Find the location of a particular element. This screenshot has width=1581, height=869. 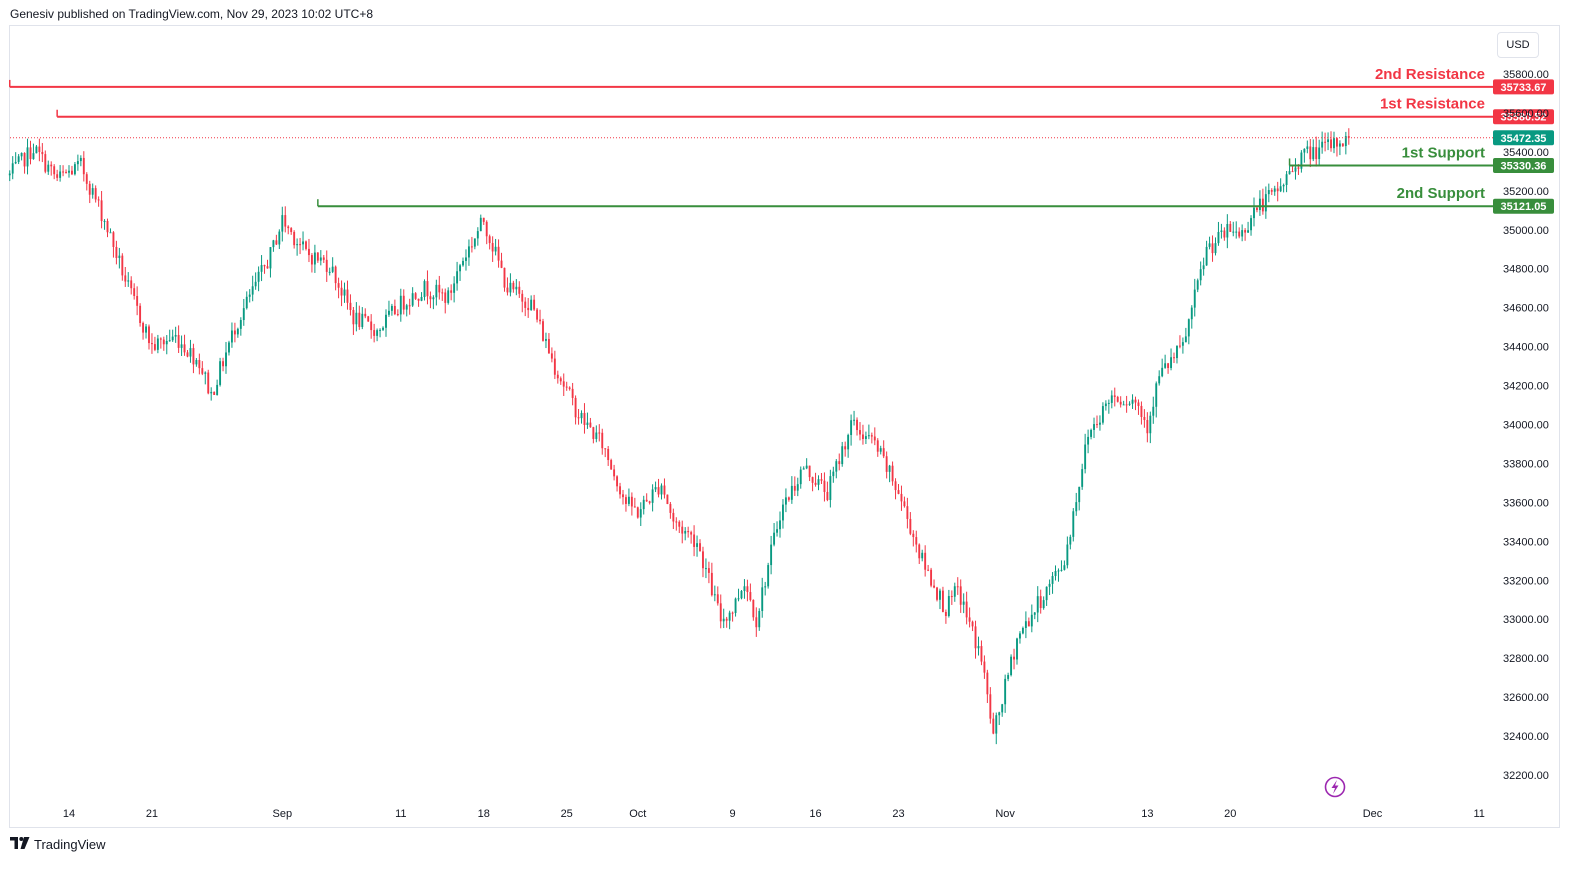

tradingview-footer: TradingView is located at coordinates (58, 844).